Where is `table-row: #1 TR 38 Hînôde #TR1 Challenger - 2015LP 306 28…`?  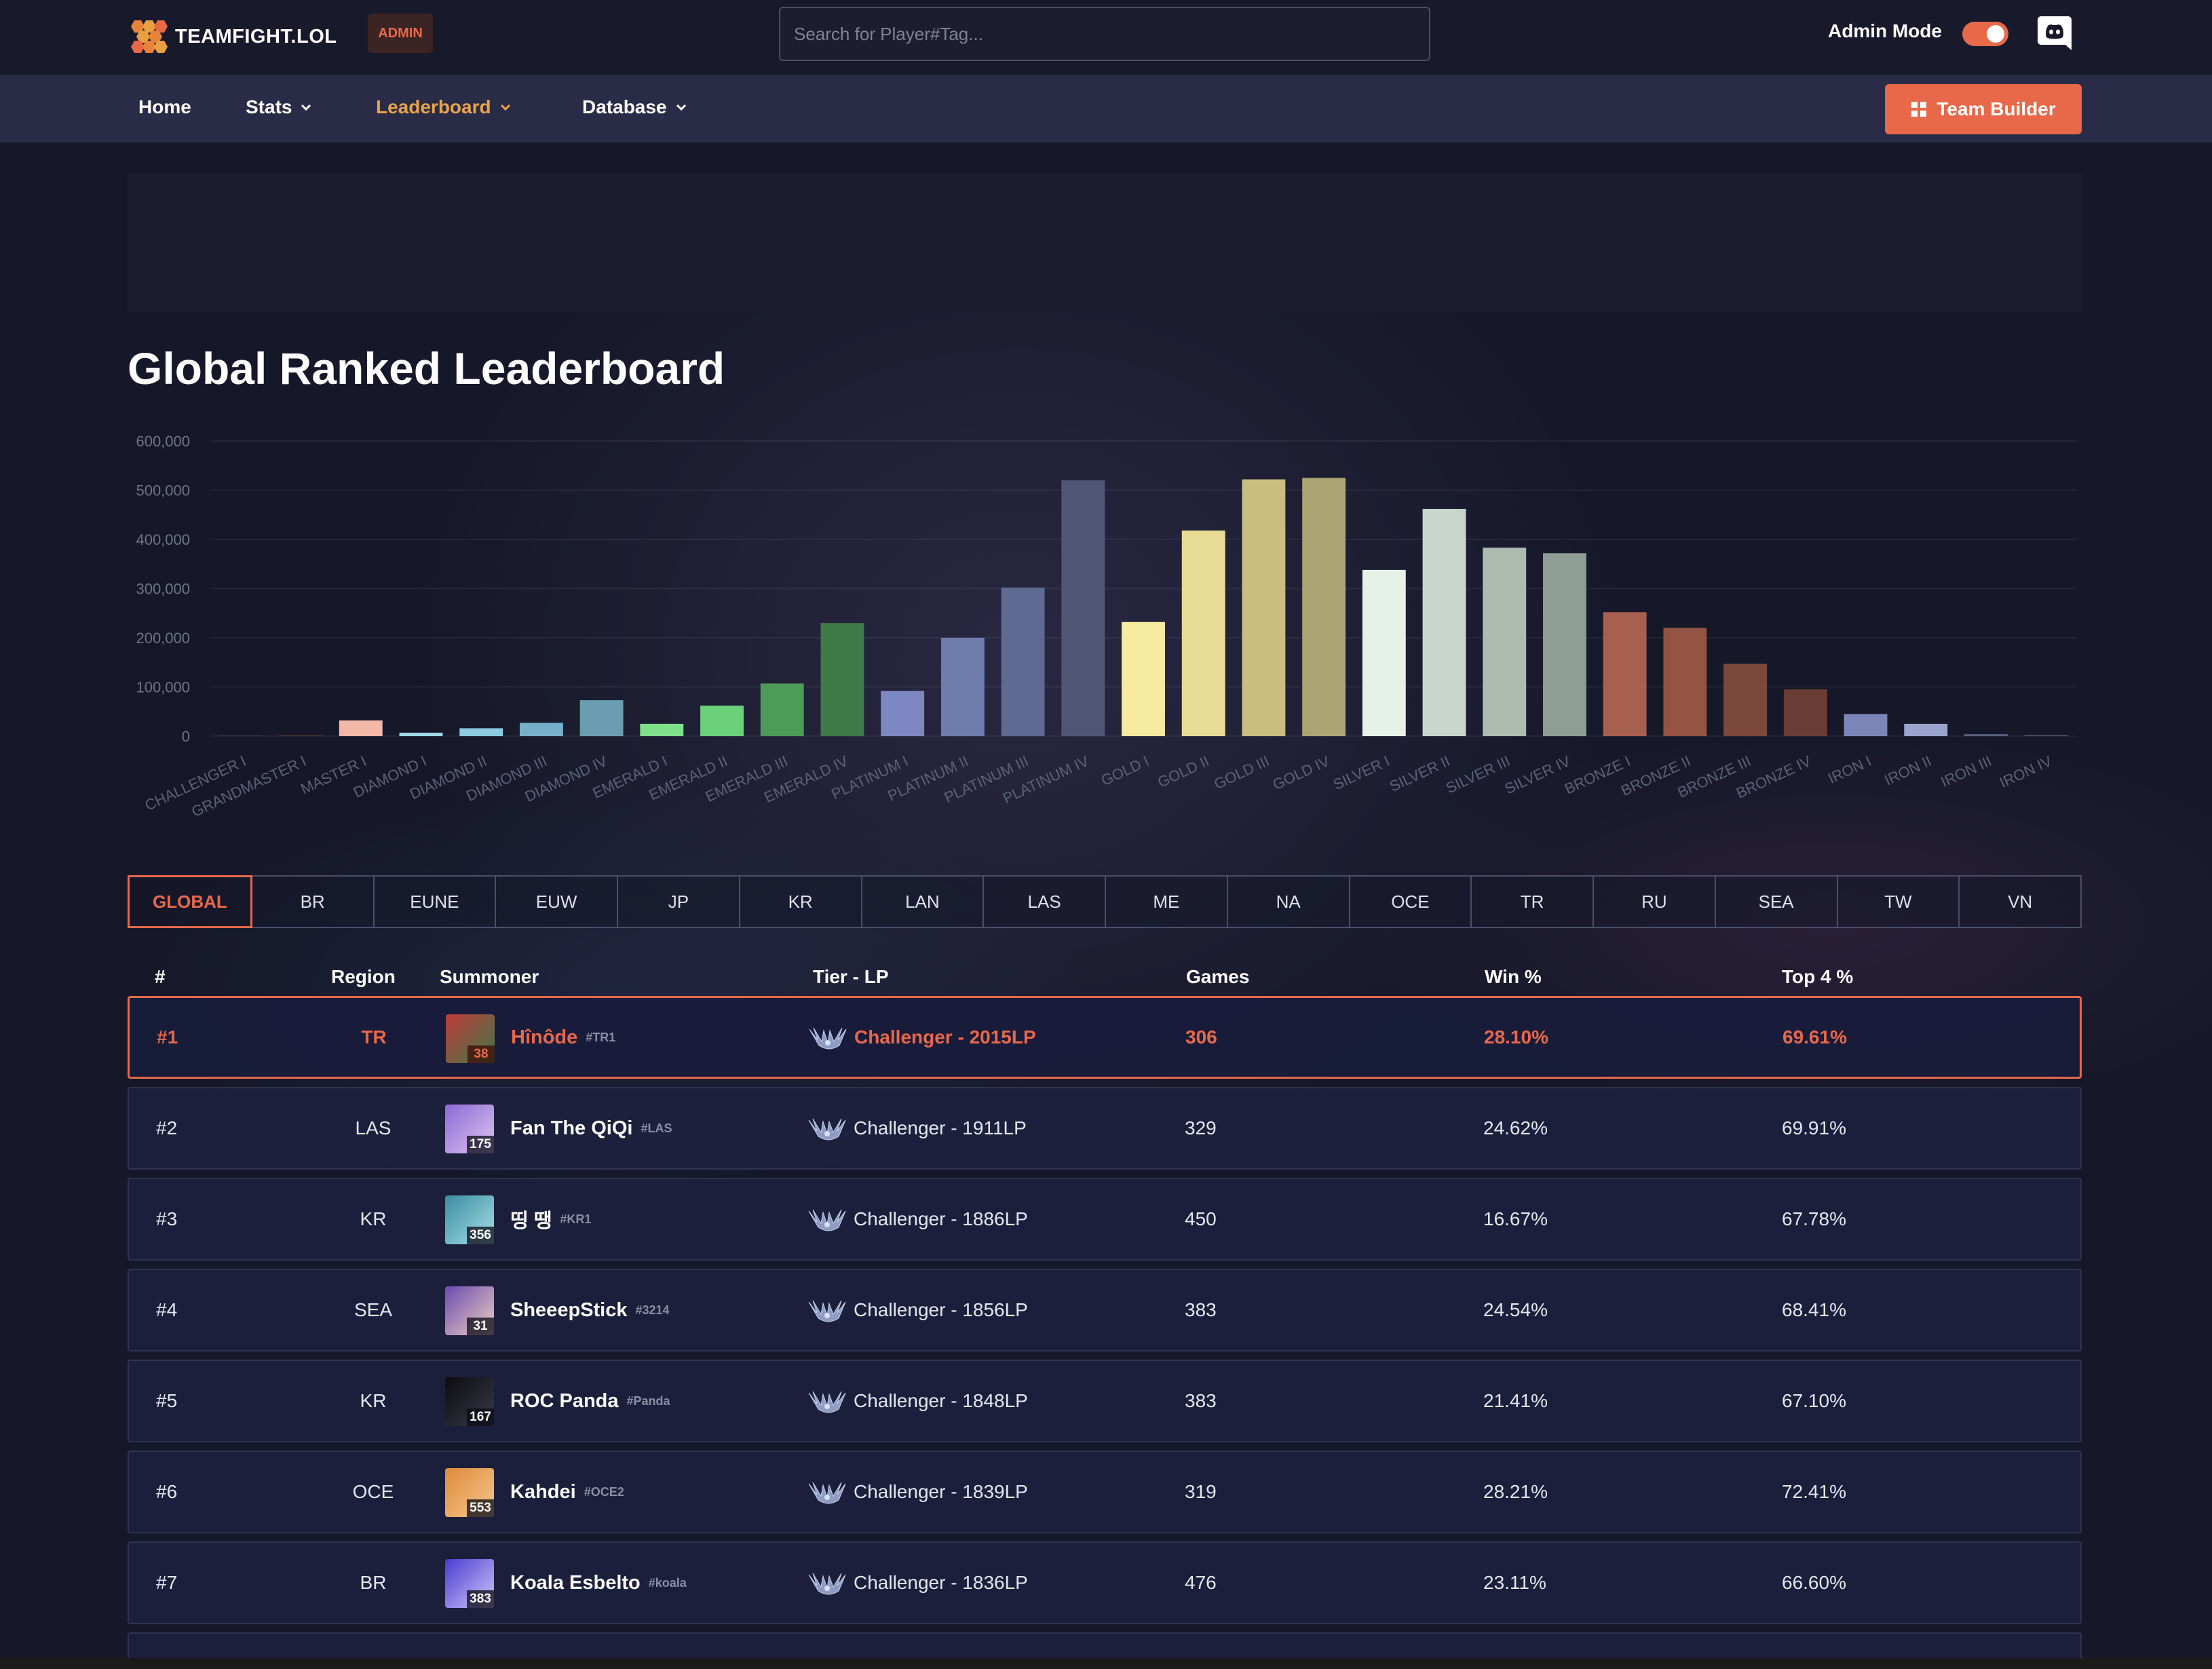 table-row: #1 TR 38 Hînôde #TR1 Challenger - 2015LP 306 28… is located at coordinates (1105, 1037).